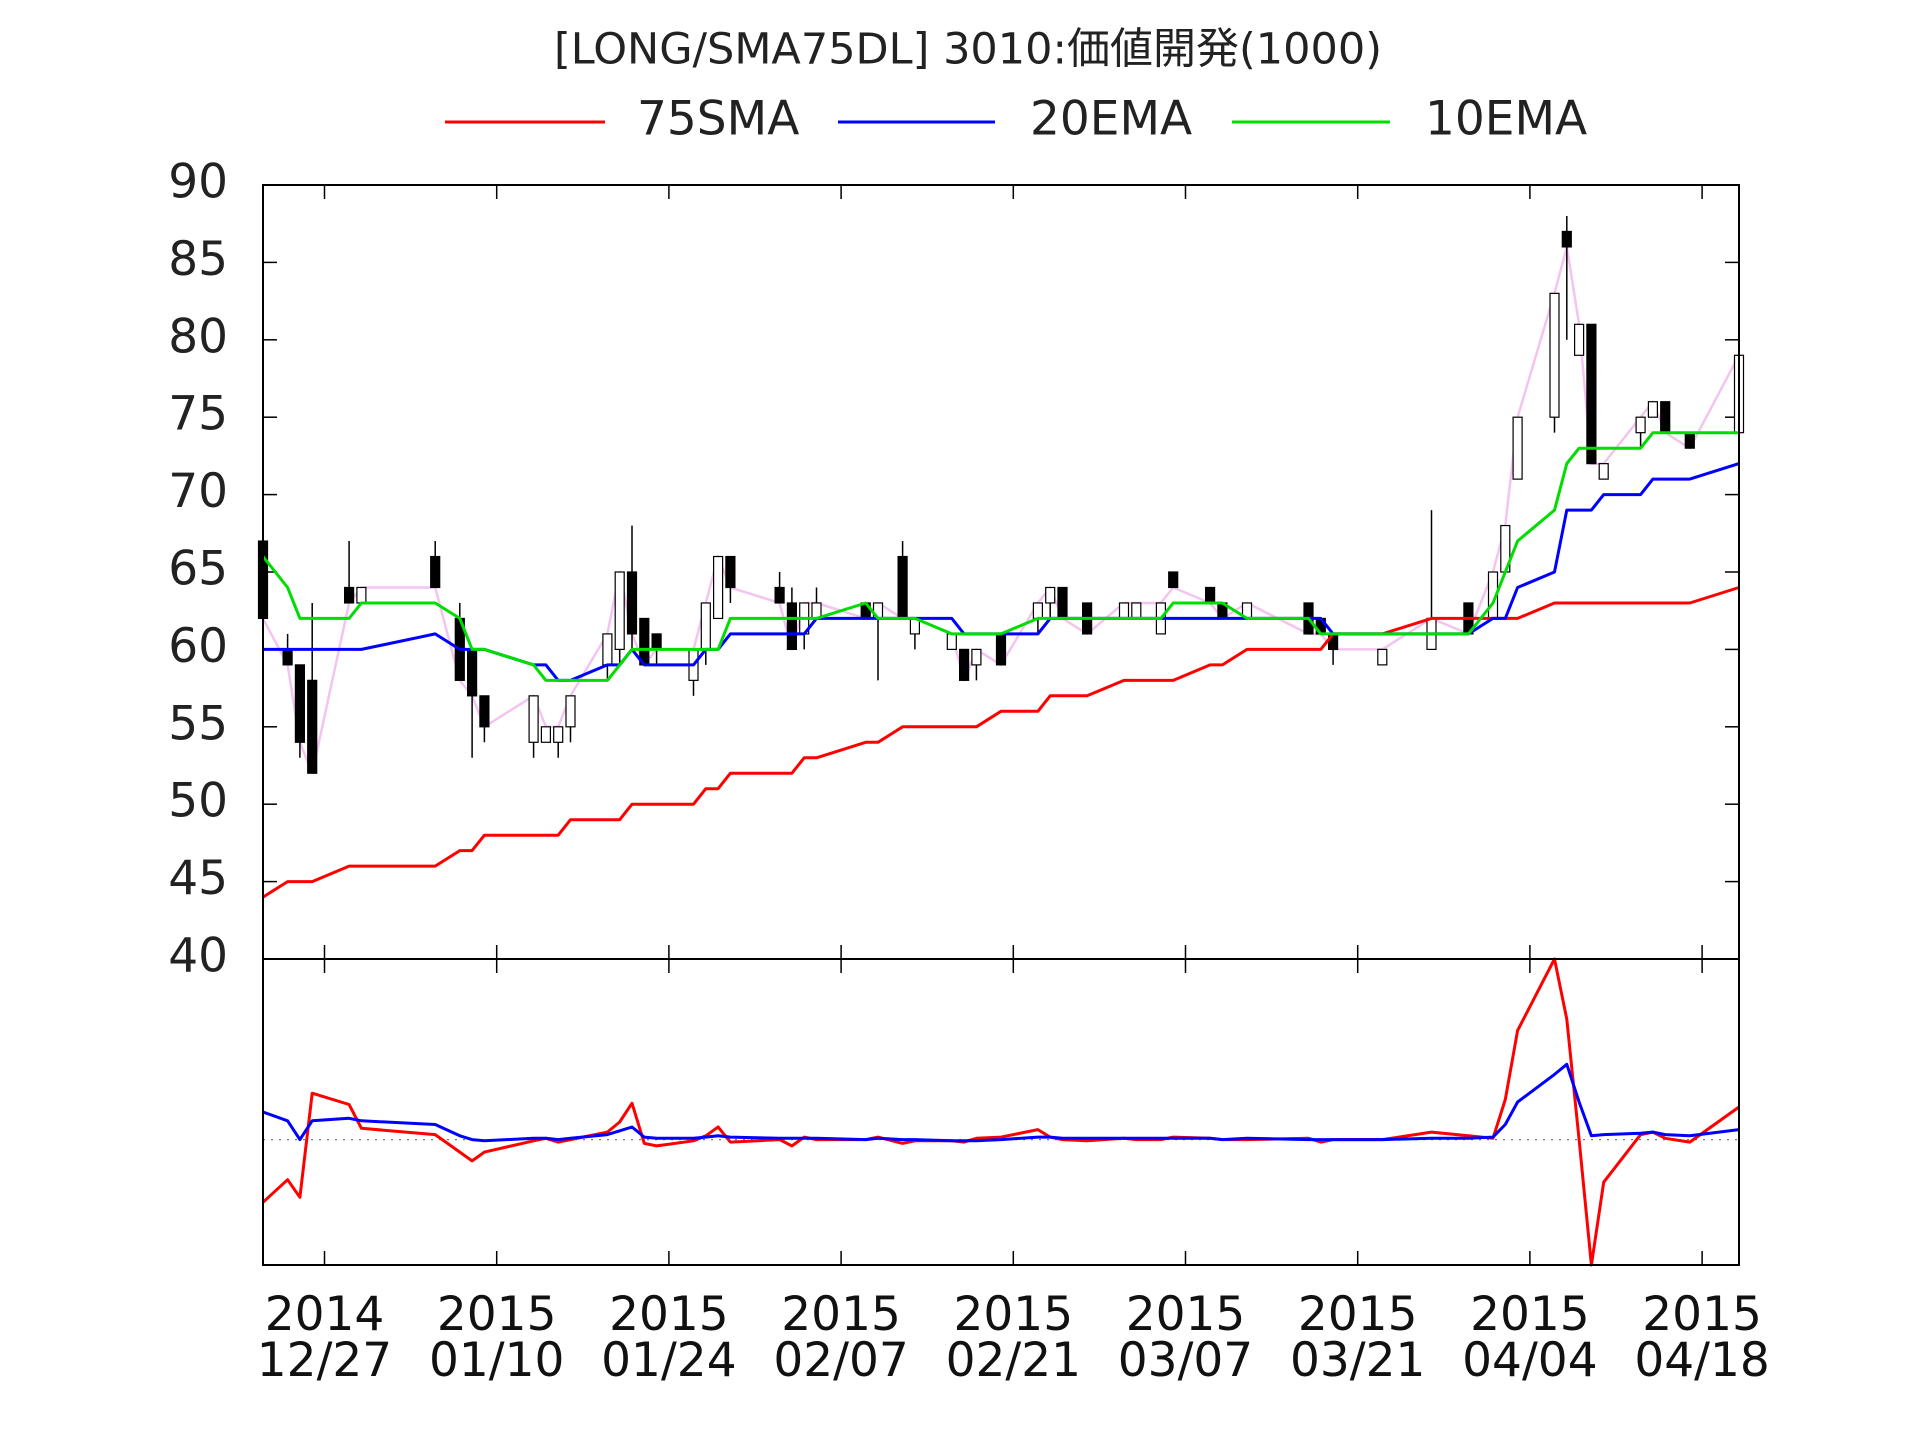  Describe the element at coordinates (198, 336) in the screenshot. I see `y-tick-label: 80` at that location.